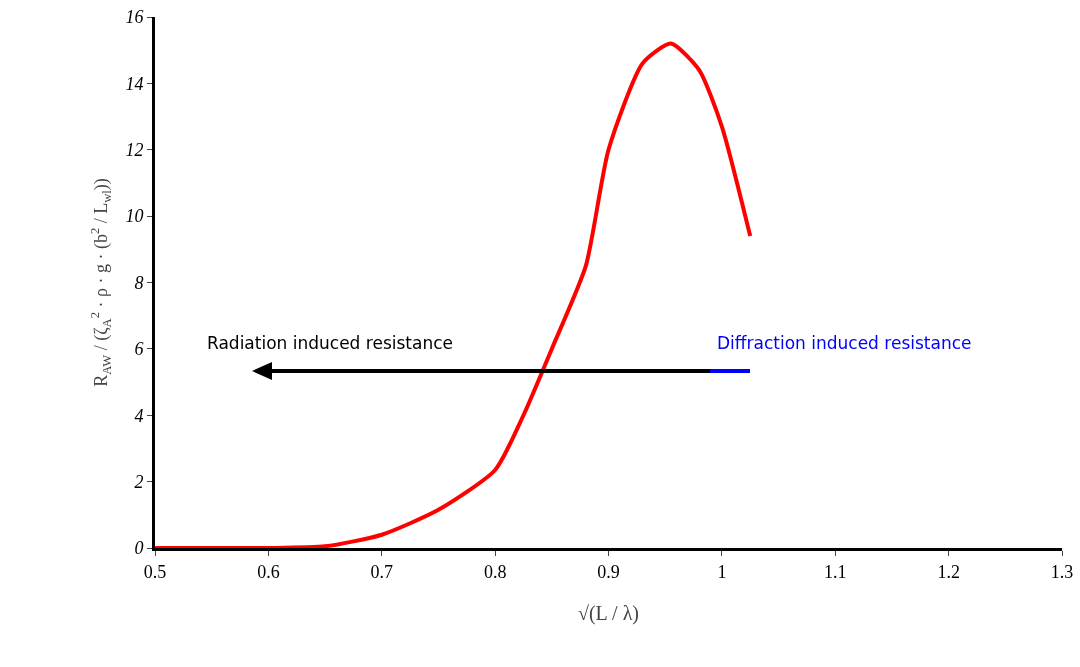 The height and width of the screenshot is (667, 1080). I want to click on x-tick-label: 1.1, so click(835, 571).